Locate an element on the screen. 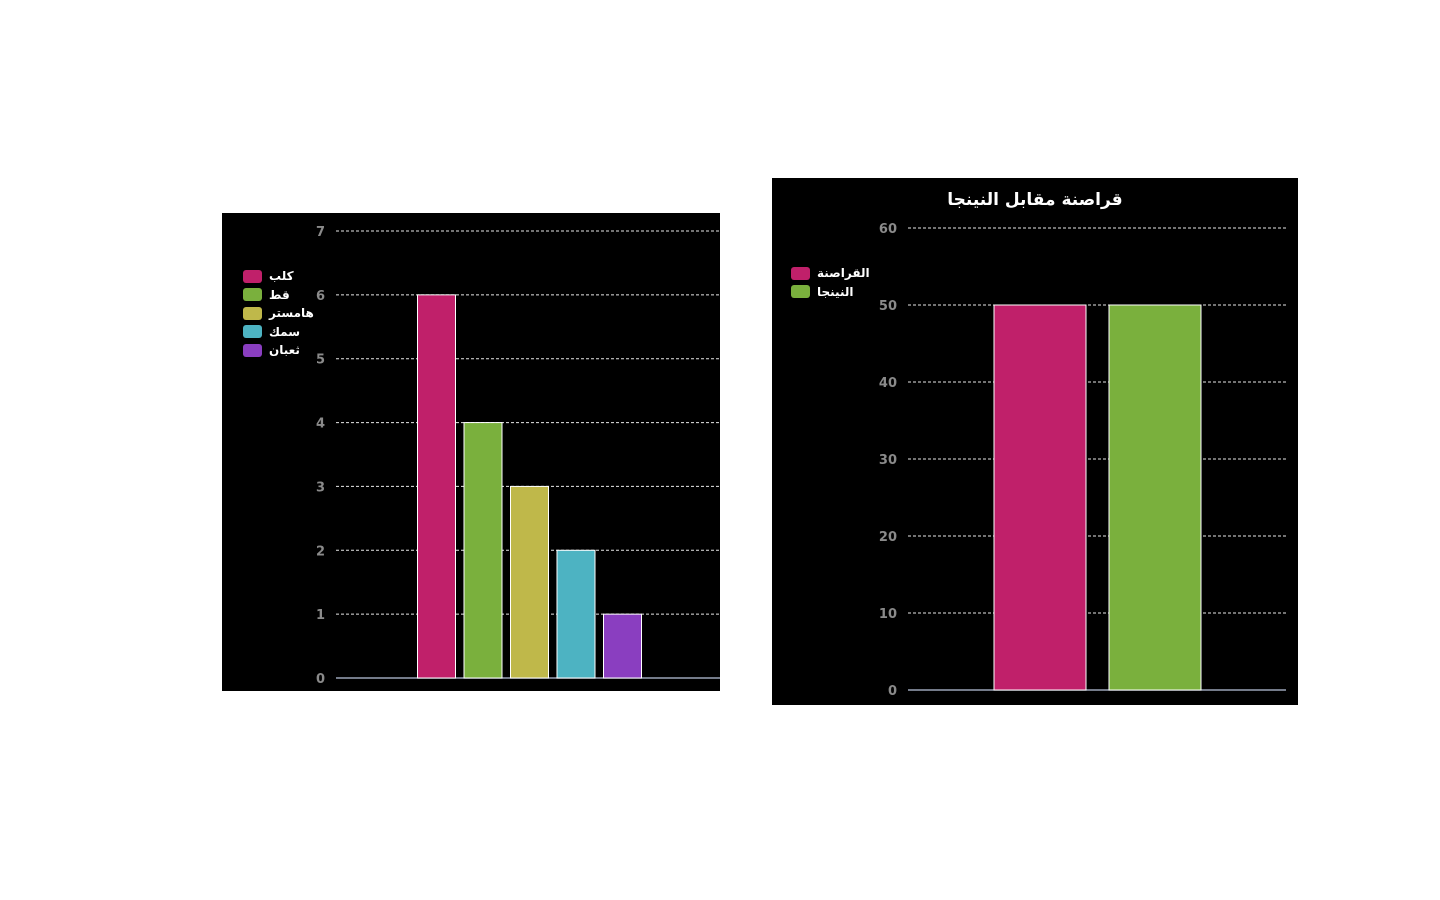 This screenshot has width=1440, height=900. y-tick-label: 60 is located at coordinates (888, 229).